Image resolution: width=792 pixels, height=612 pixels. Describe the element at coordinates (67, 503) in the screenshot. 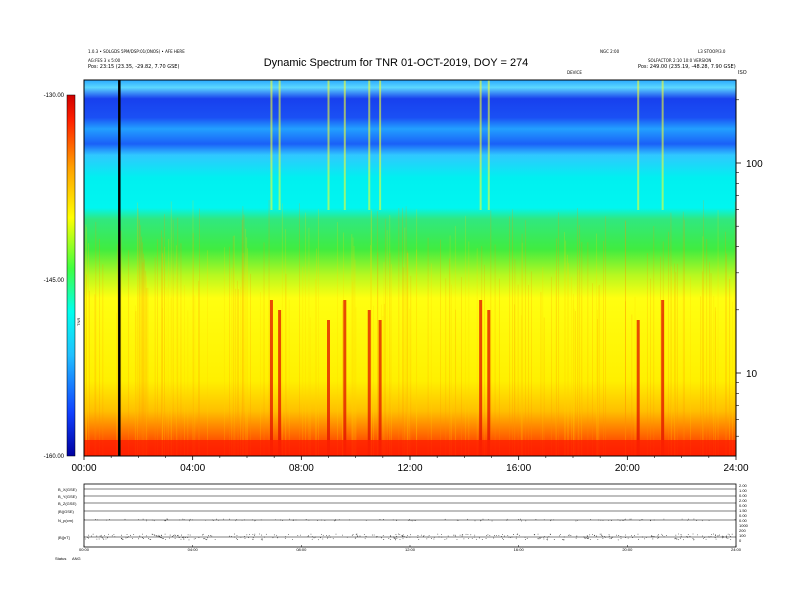

I see `bottom-row-label: B_Z(GSE)` at that location.